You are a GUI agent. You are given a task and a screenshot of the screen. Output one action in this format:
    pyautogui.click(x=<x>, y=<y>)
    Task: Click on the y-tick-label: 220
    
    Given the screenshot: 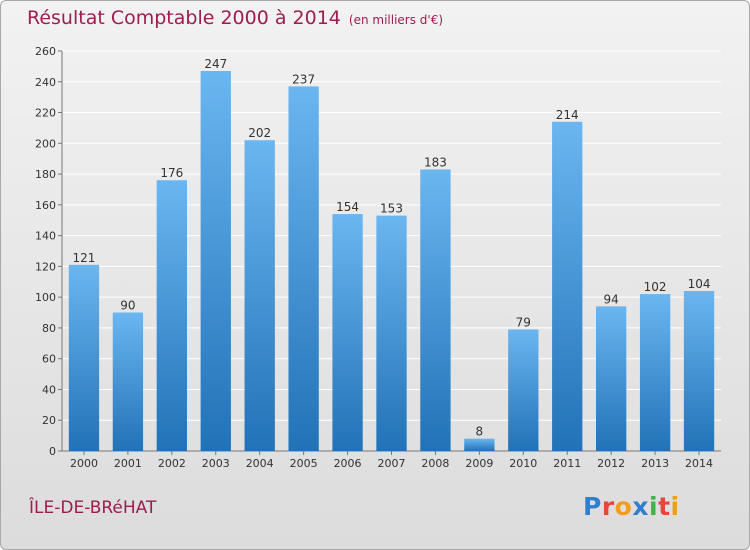 What is the action you would take?
    pyautogui.click(x=45, y=113)
    